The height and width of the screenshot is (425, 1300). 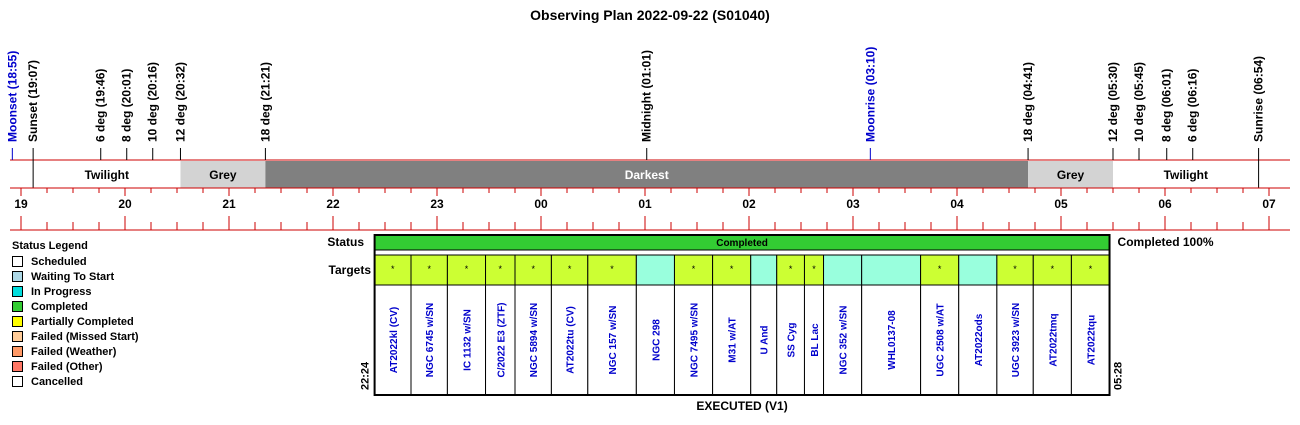 What do you see at coordinates (430, 340) in the screenshot?
I see `target-name: NGC 6745 w/SN` at bounding box center [430, 340].